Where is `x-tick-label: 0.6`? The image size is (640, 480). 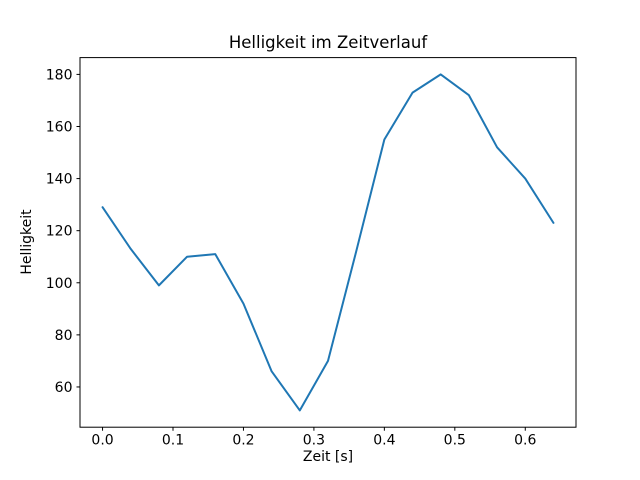
x-tick-label: 0.6 is located at coordinates (525, 441).